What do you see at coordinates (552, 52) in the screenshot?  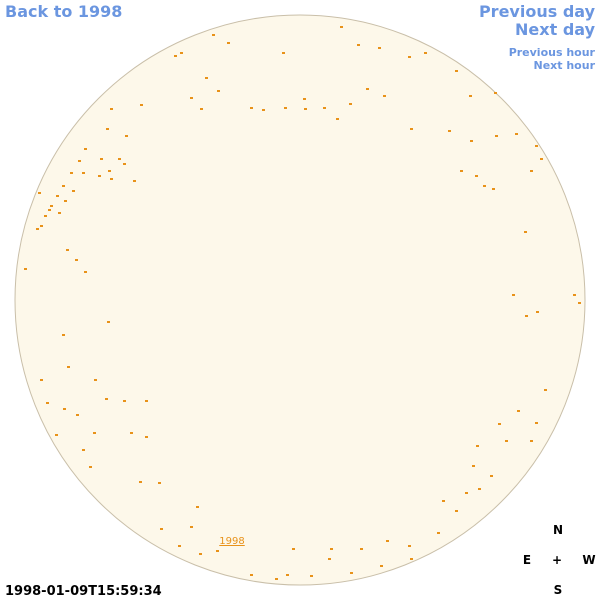 I see `previous-hour-link: Previous hour` at bounding box center [552, 52].